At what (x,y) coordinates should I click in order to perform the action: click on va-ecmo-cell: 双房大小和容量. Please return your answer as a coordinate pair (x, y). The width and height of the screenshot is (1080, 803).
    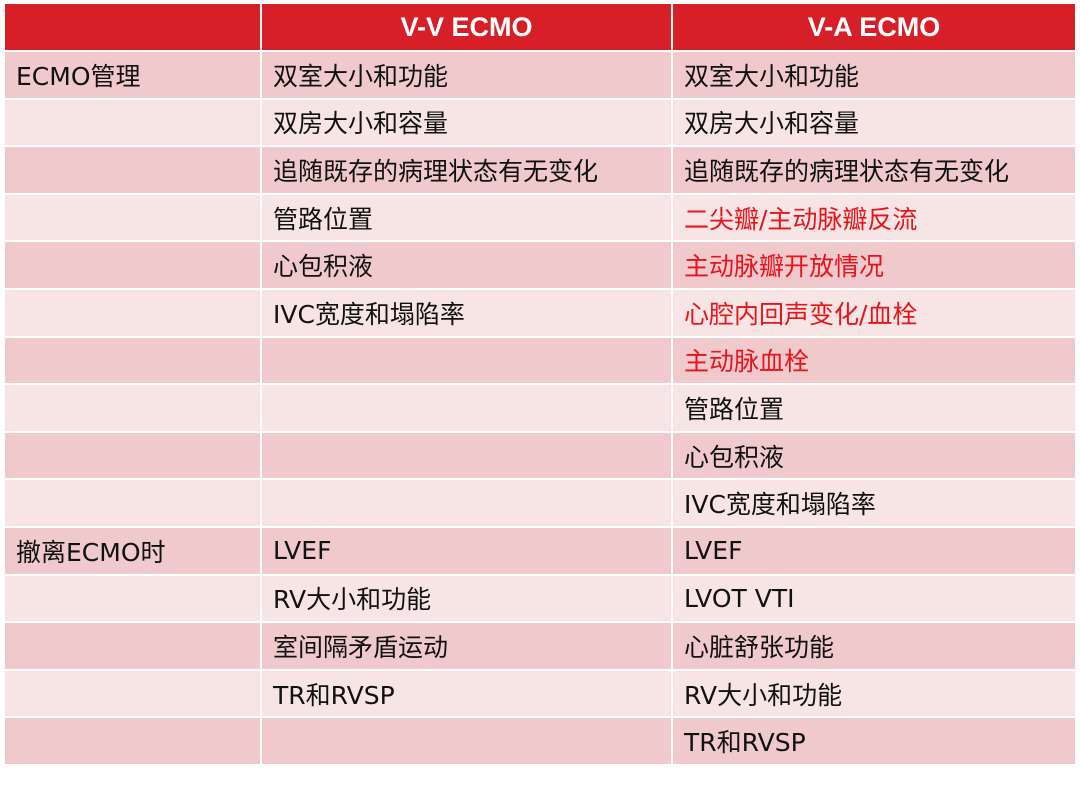
    Looking at the image, I should click on (873, 123).